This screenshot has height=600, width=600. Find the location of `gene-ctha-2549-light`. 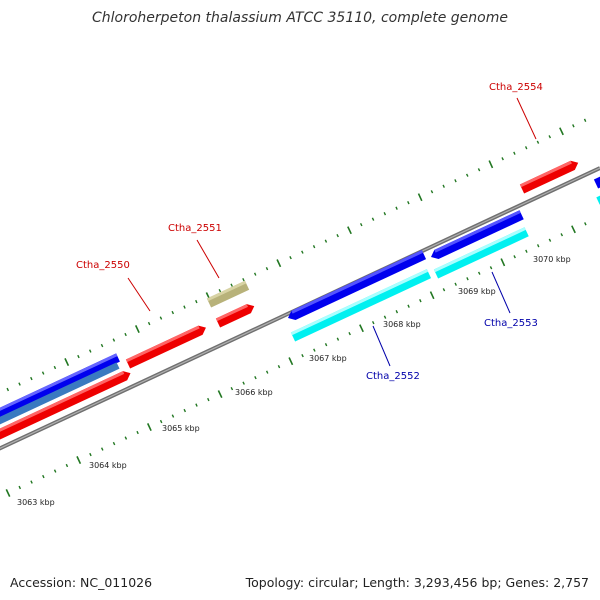

gene-ctha-2549-light is located at coordinates (60, 397).